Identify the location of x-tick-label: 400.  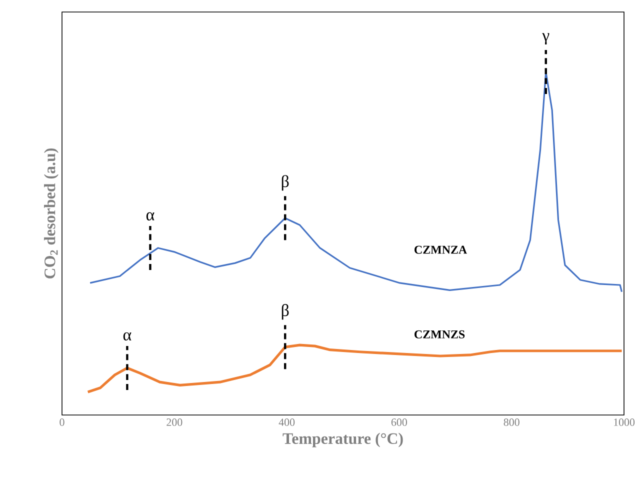
(286, 422).